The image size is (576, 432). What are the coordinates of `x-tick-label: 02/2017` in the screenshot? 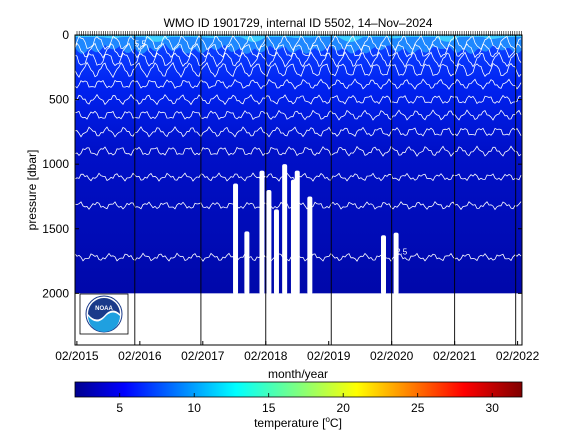 It's located at (203, 356).